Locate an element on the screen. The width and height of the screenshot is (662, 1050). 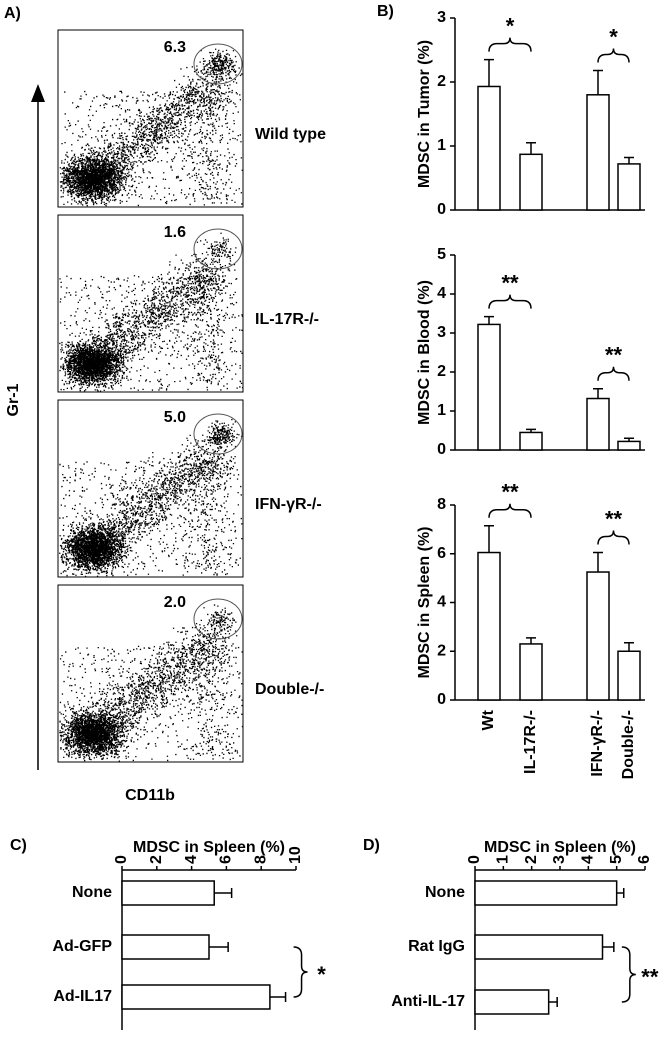
x-tick-label: 10 is located at coordinates (295, 855).